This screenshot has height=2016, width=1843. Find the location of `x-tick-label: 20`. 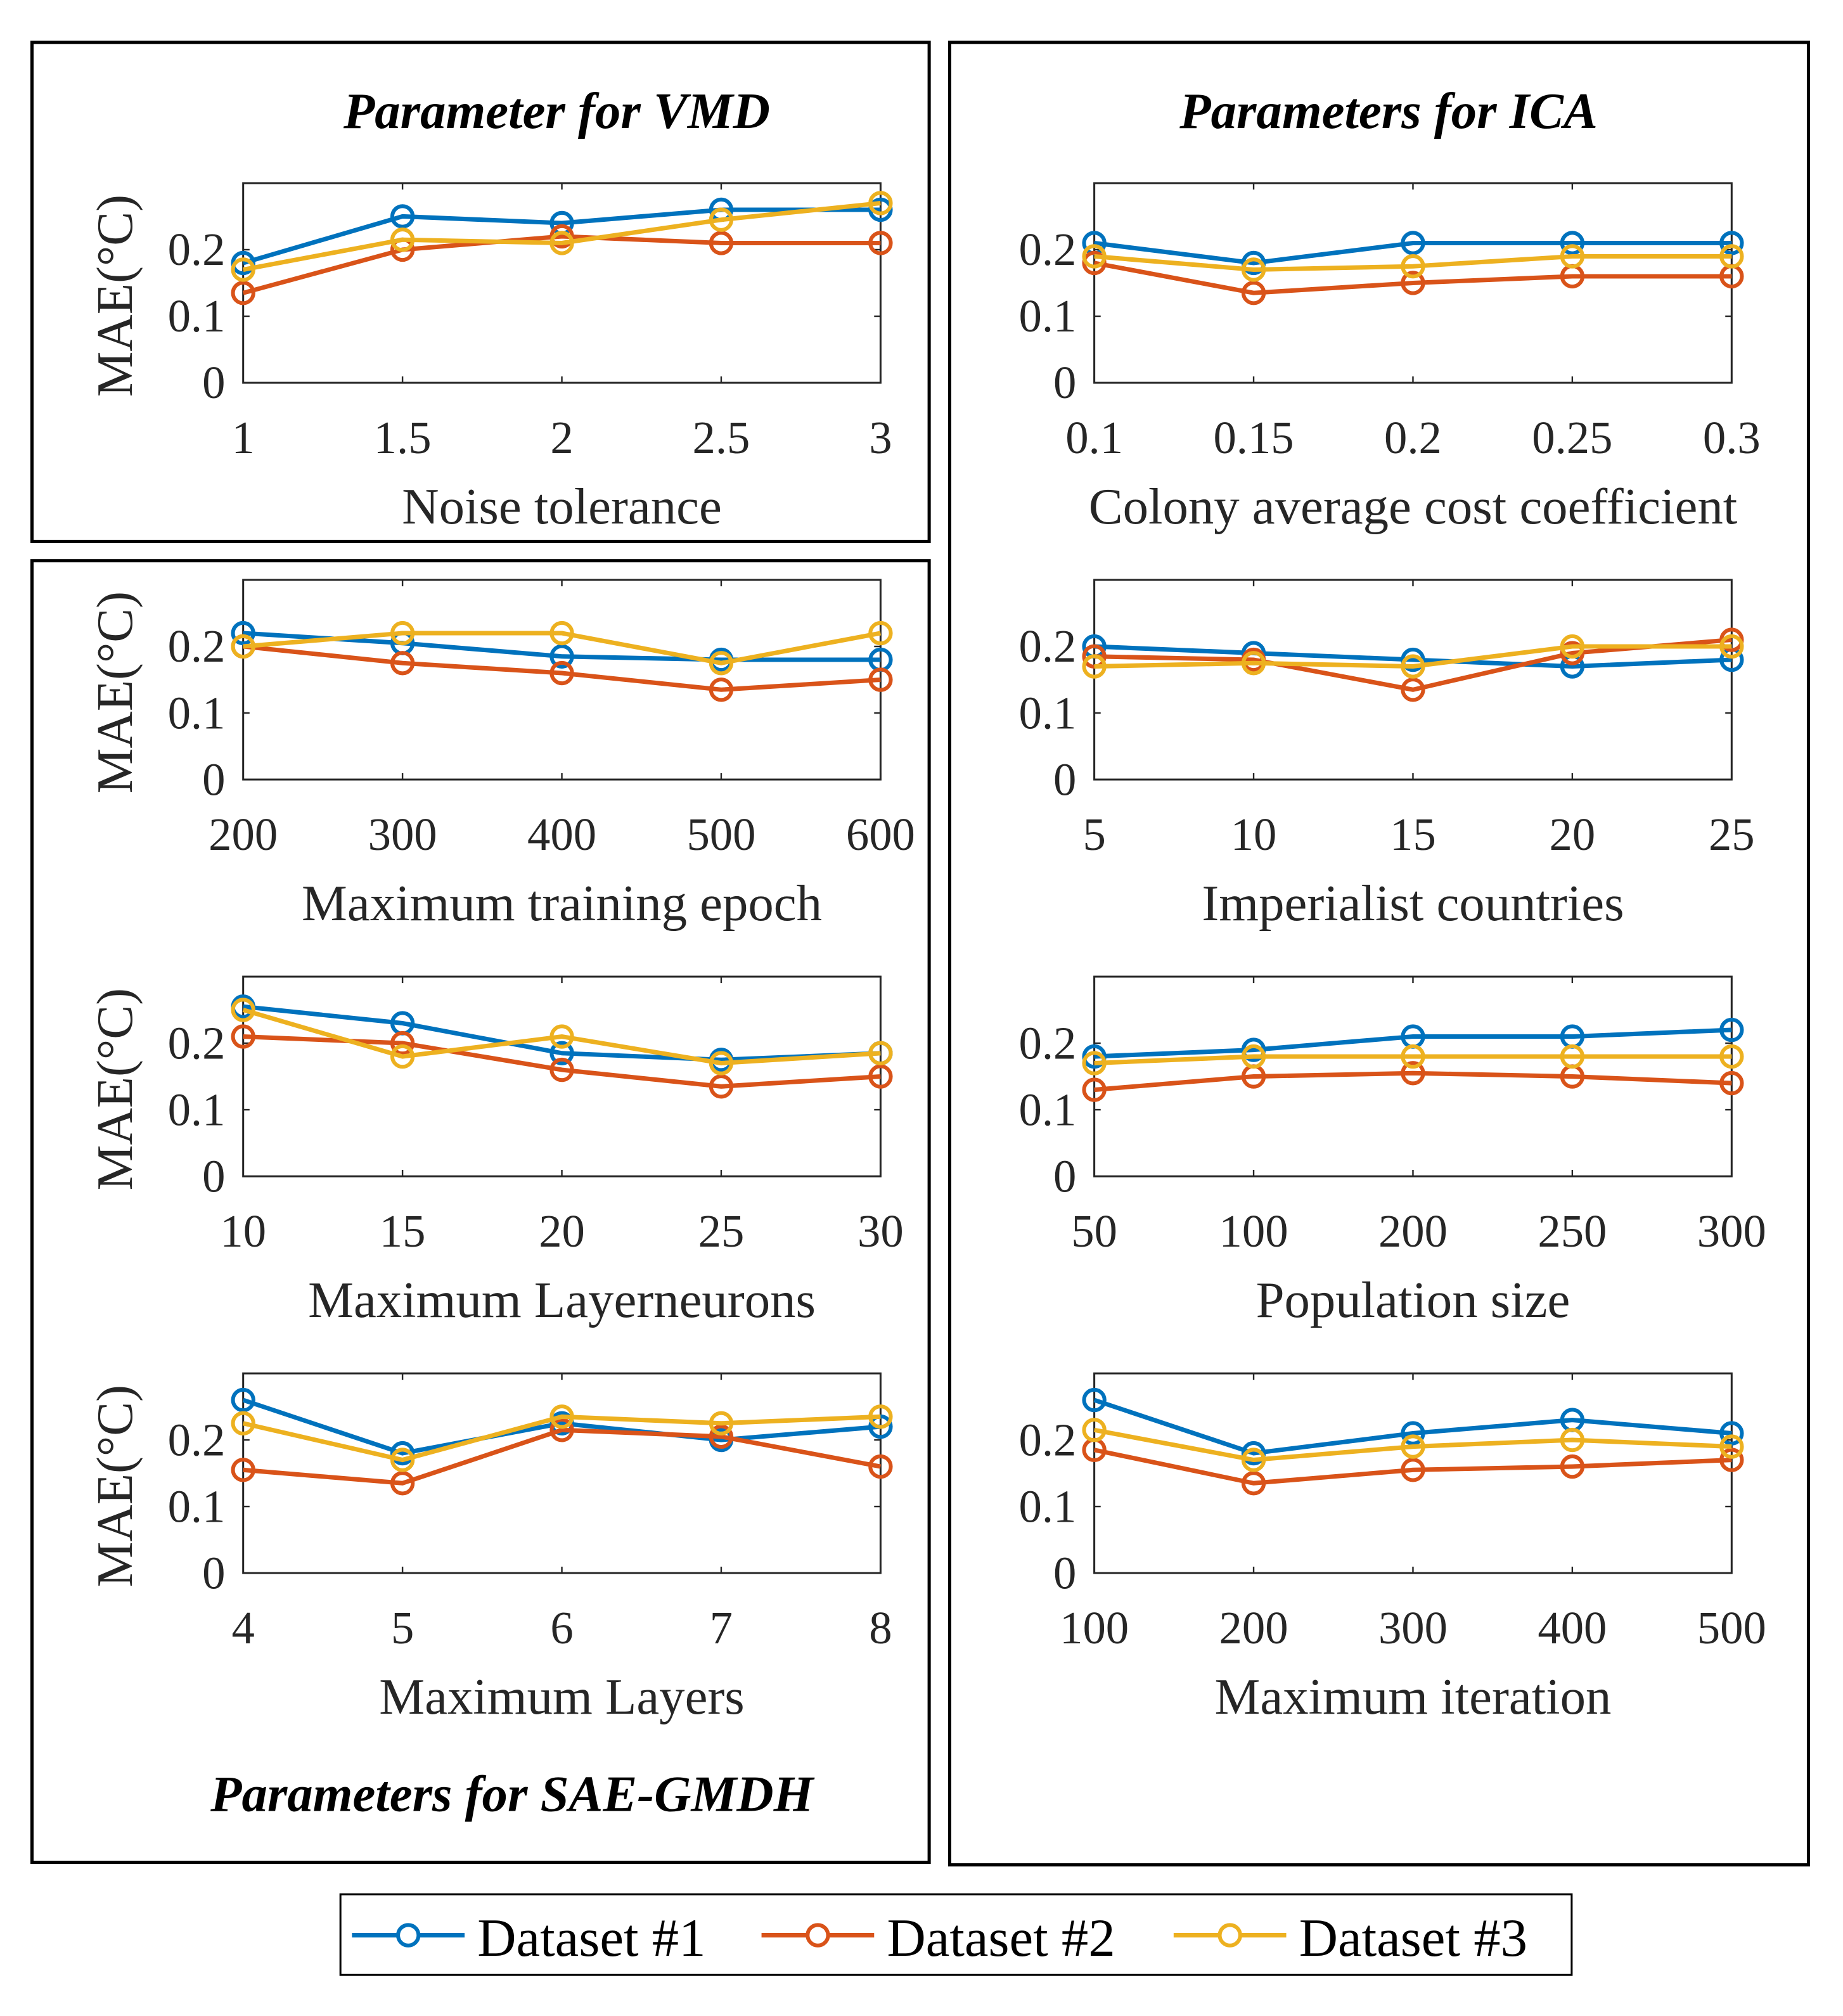

x-tick-label: 20 is located at coordinates (1573, 834).